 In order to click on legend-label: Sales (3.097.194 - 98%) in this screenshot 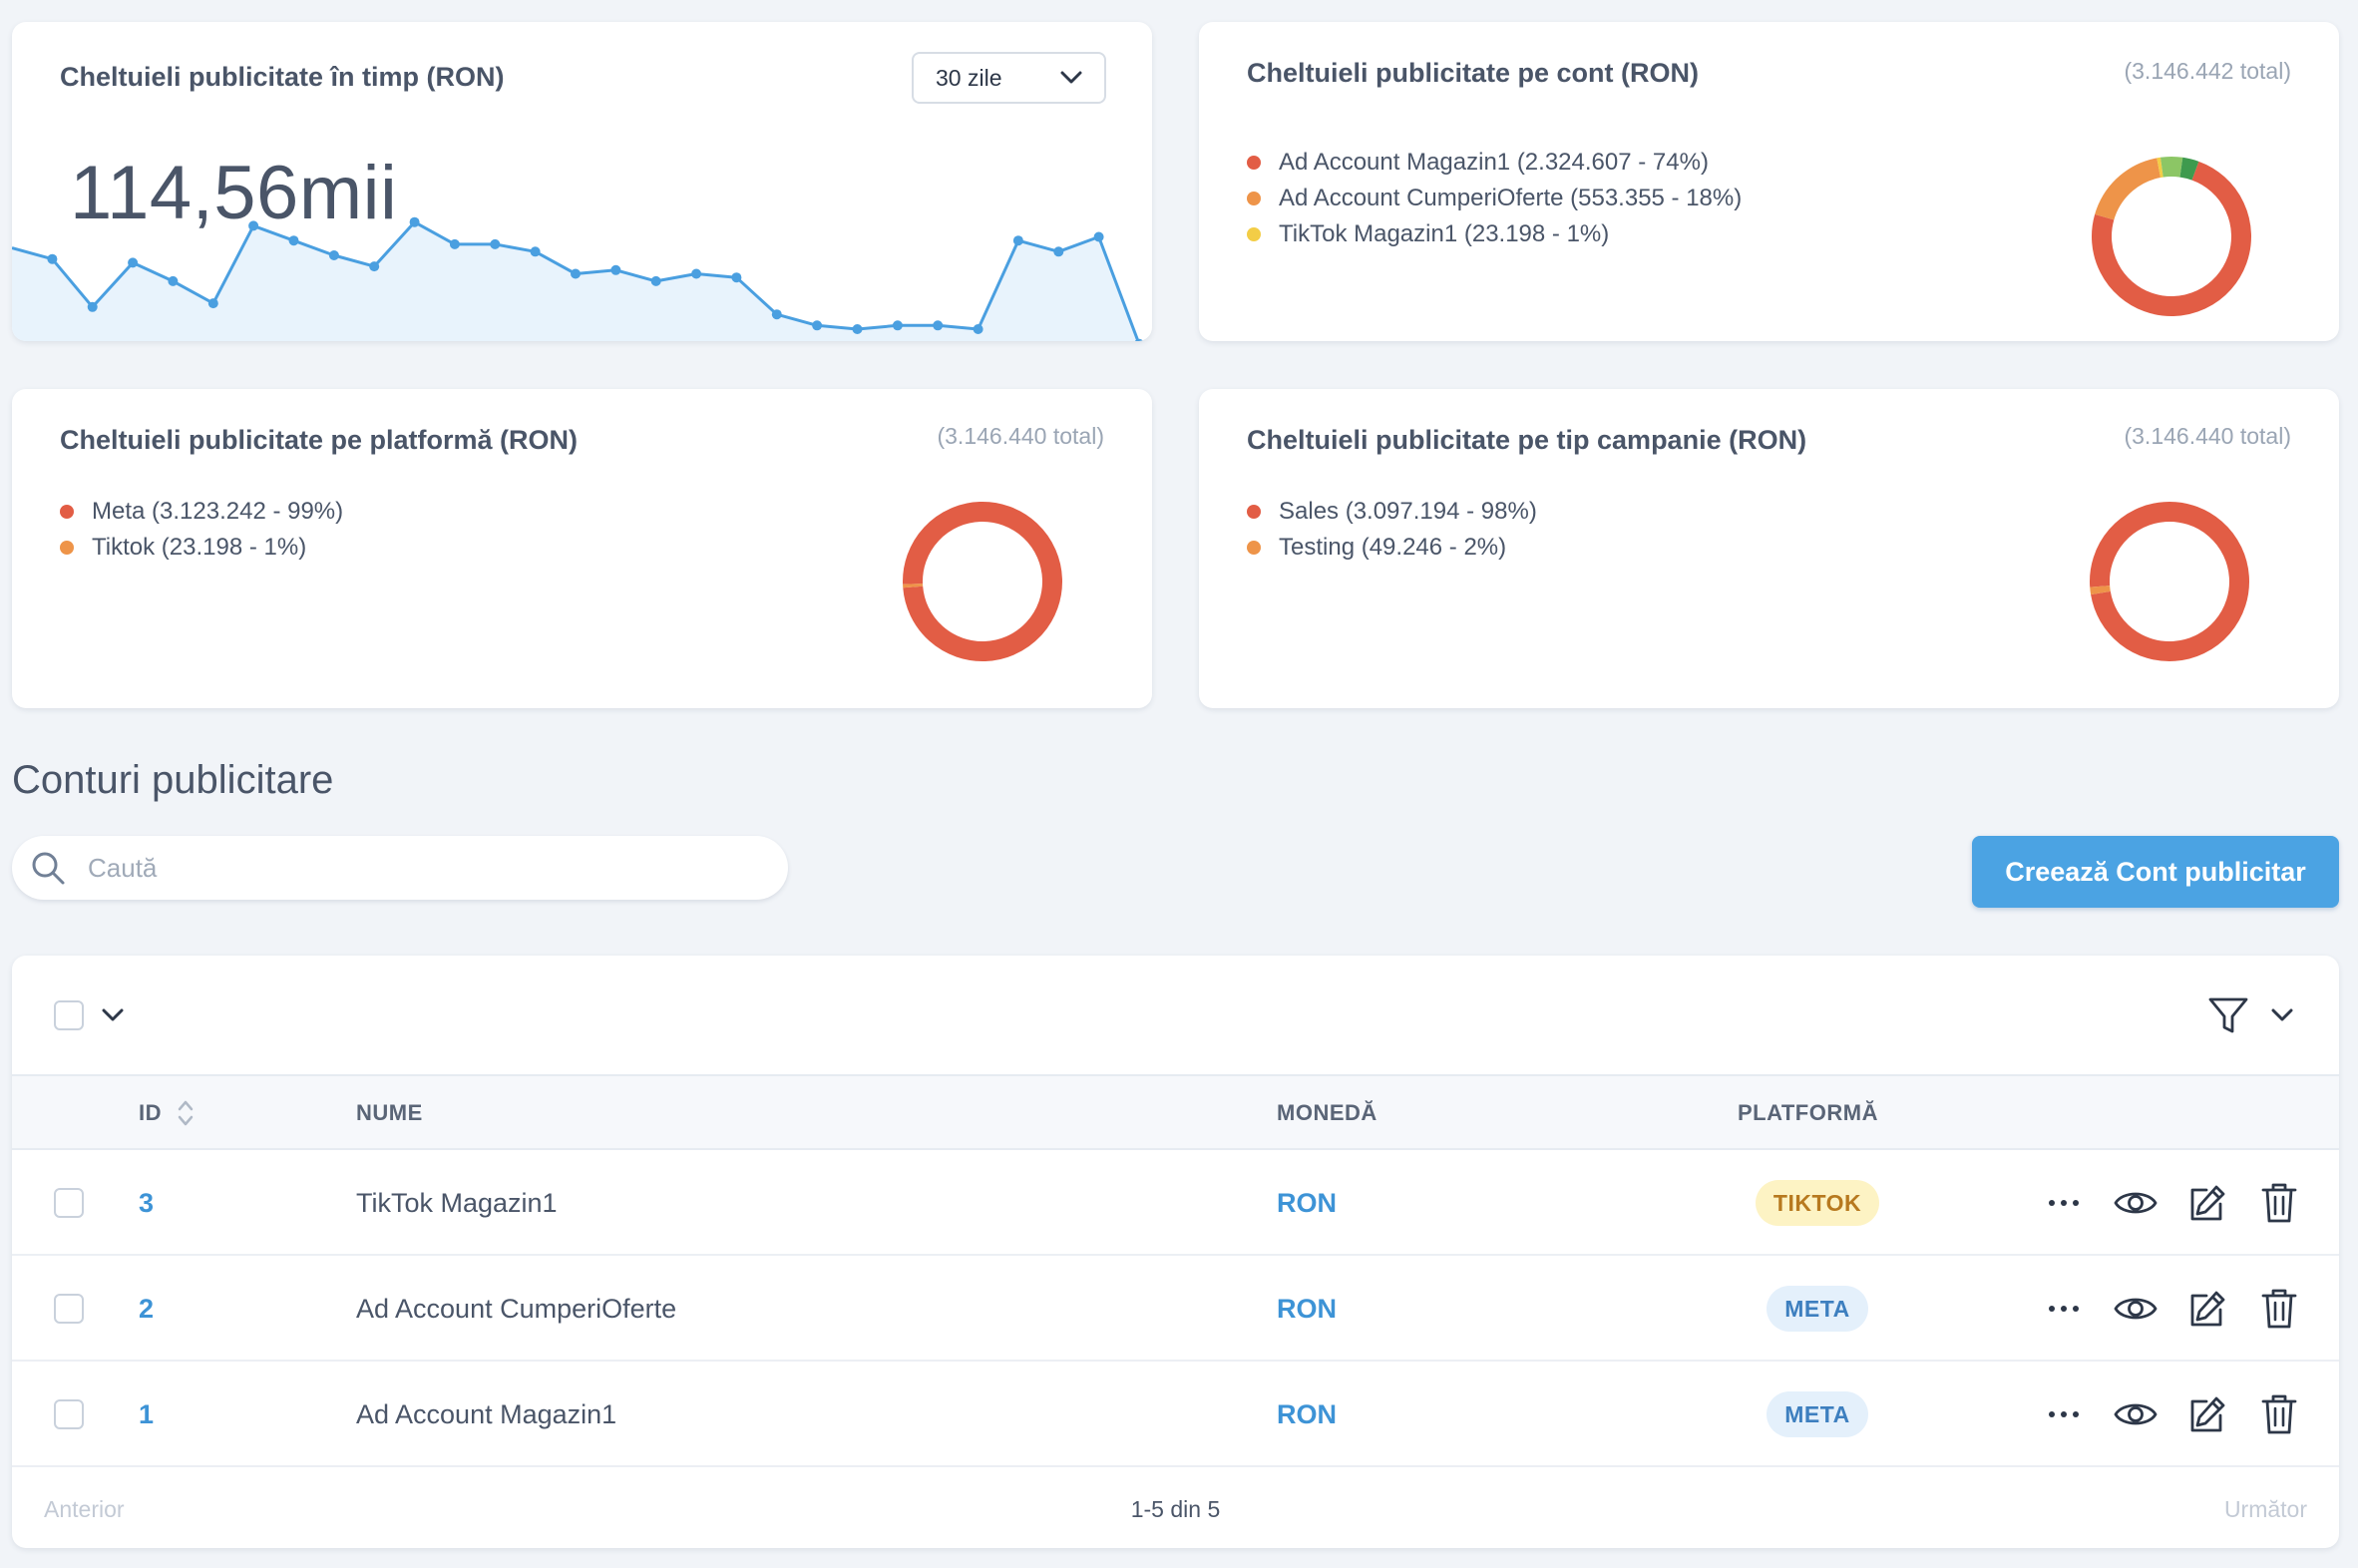, I will do `click(1408, 512)`.